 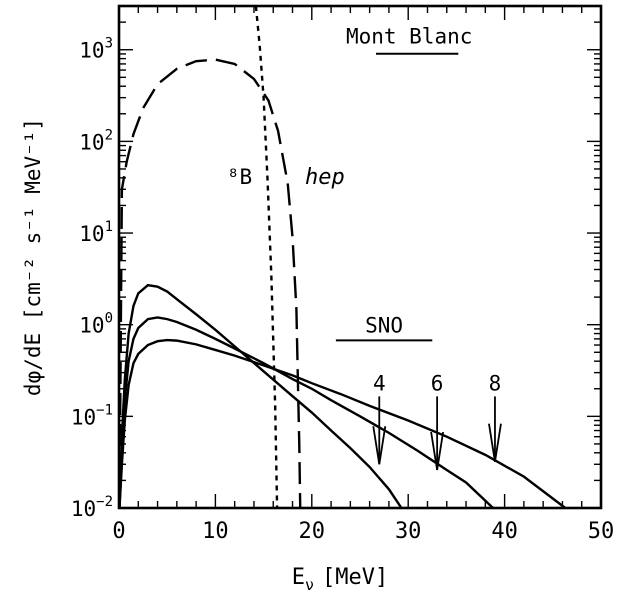 What do you see at coordinates (325, 177) in the screenshot?
I see `hep-label: hep` at bounding box center [325, 177].